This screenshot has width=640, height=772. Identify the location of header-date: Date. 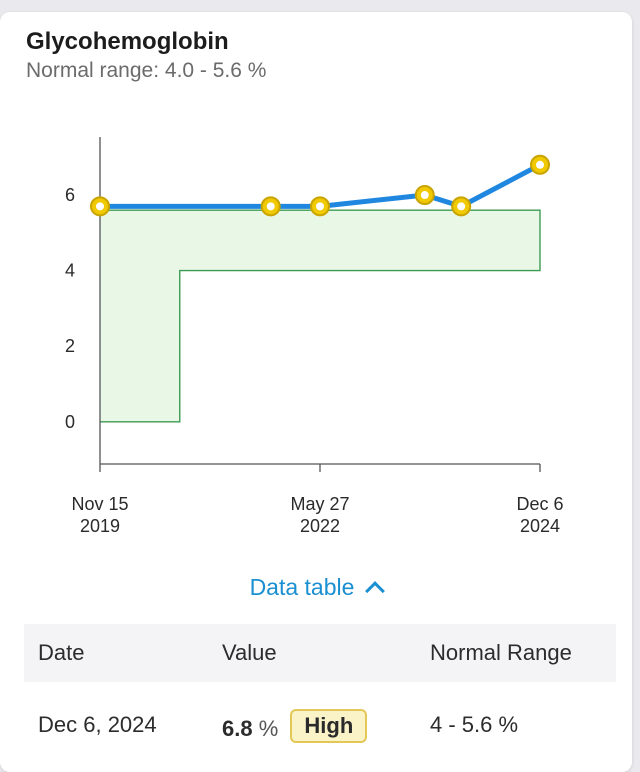
(61, 652).